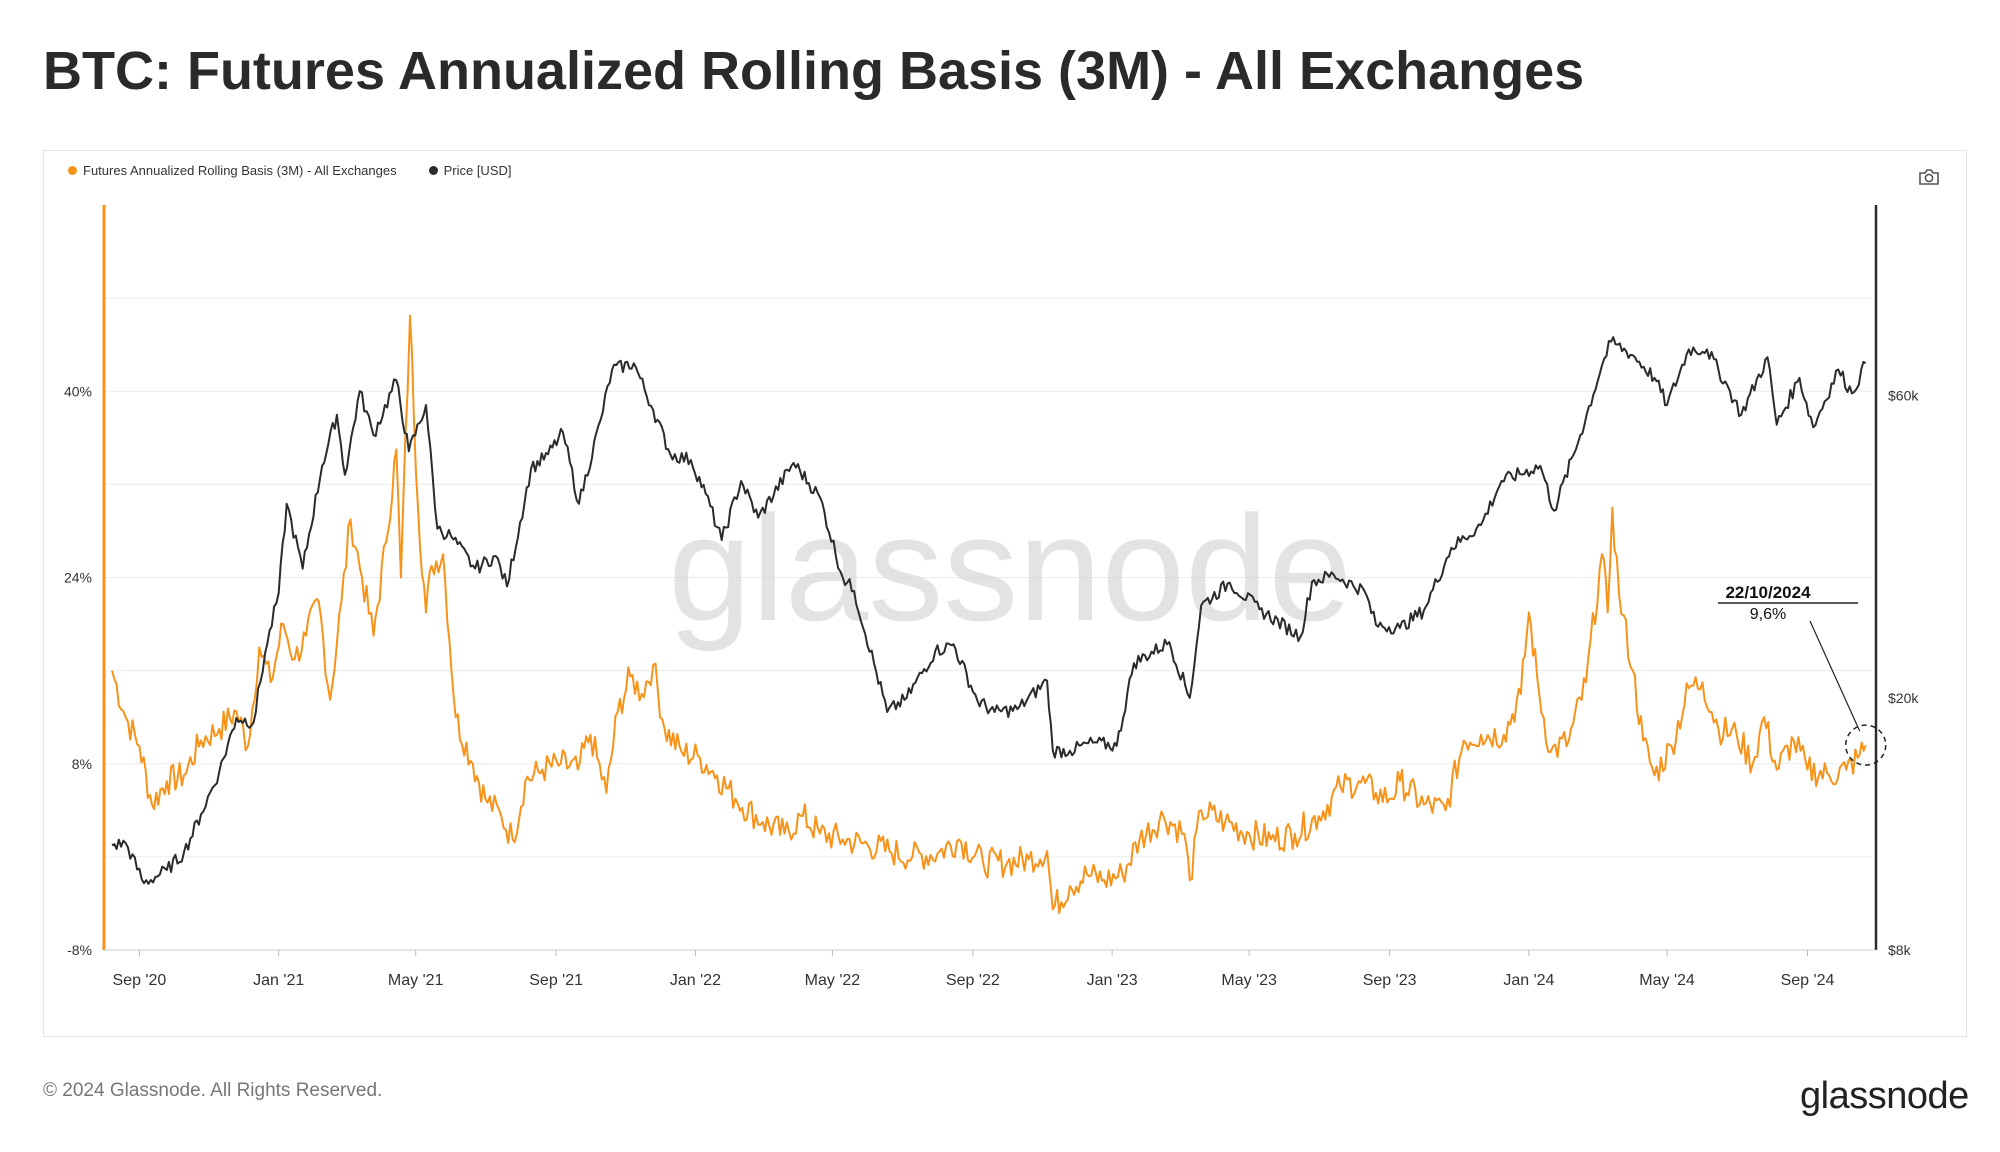  I want to click on x-tick-label: Jan '21, so click(278, 980).